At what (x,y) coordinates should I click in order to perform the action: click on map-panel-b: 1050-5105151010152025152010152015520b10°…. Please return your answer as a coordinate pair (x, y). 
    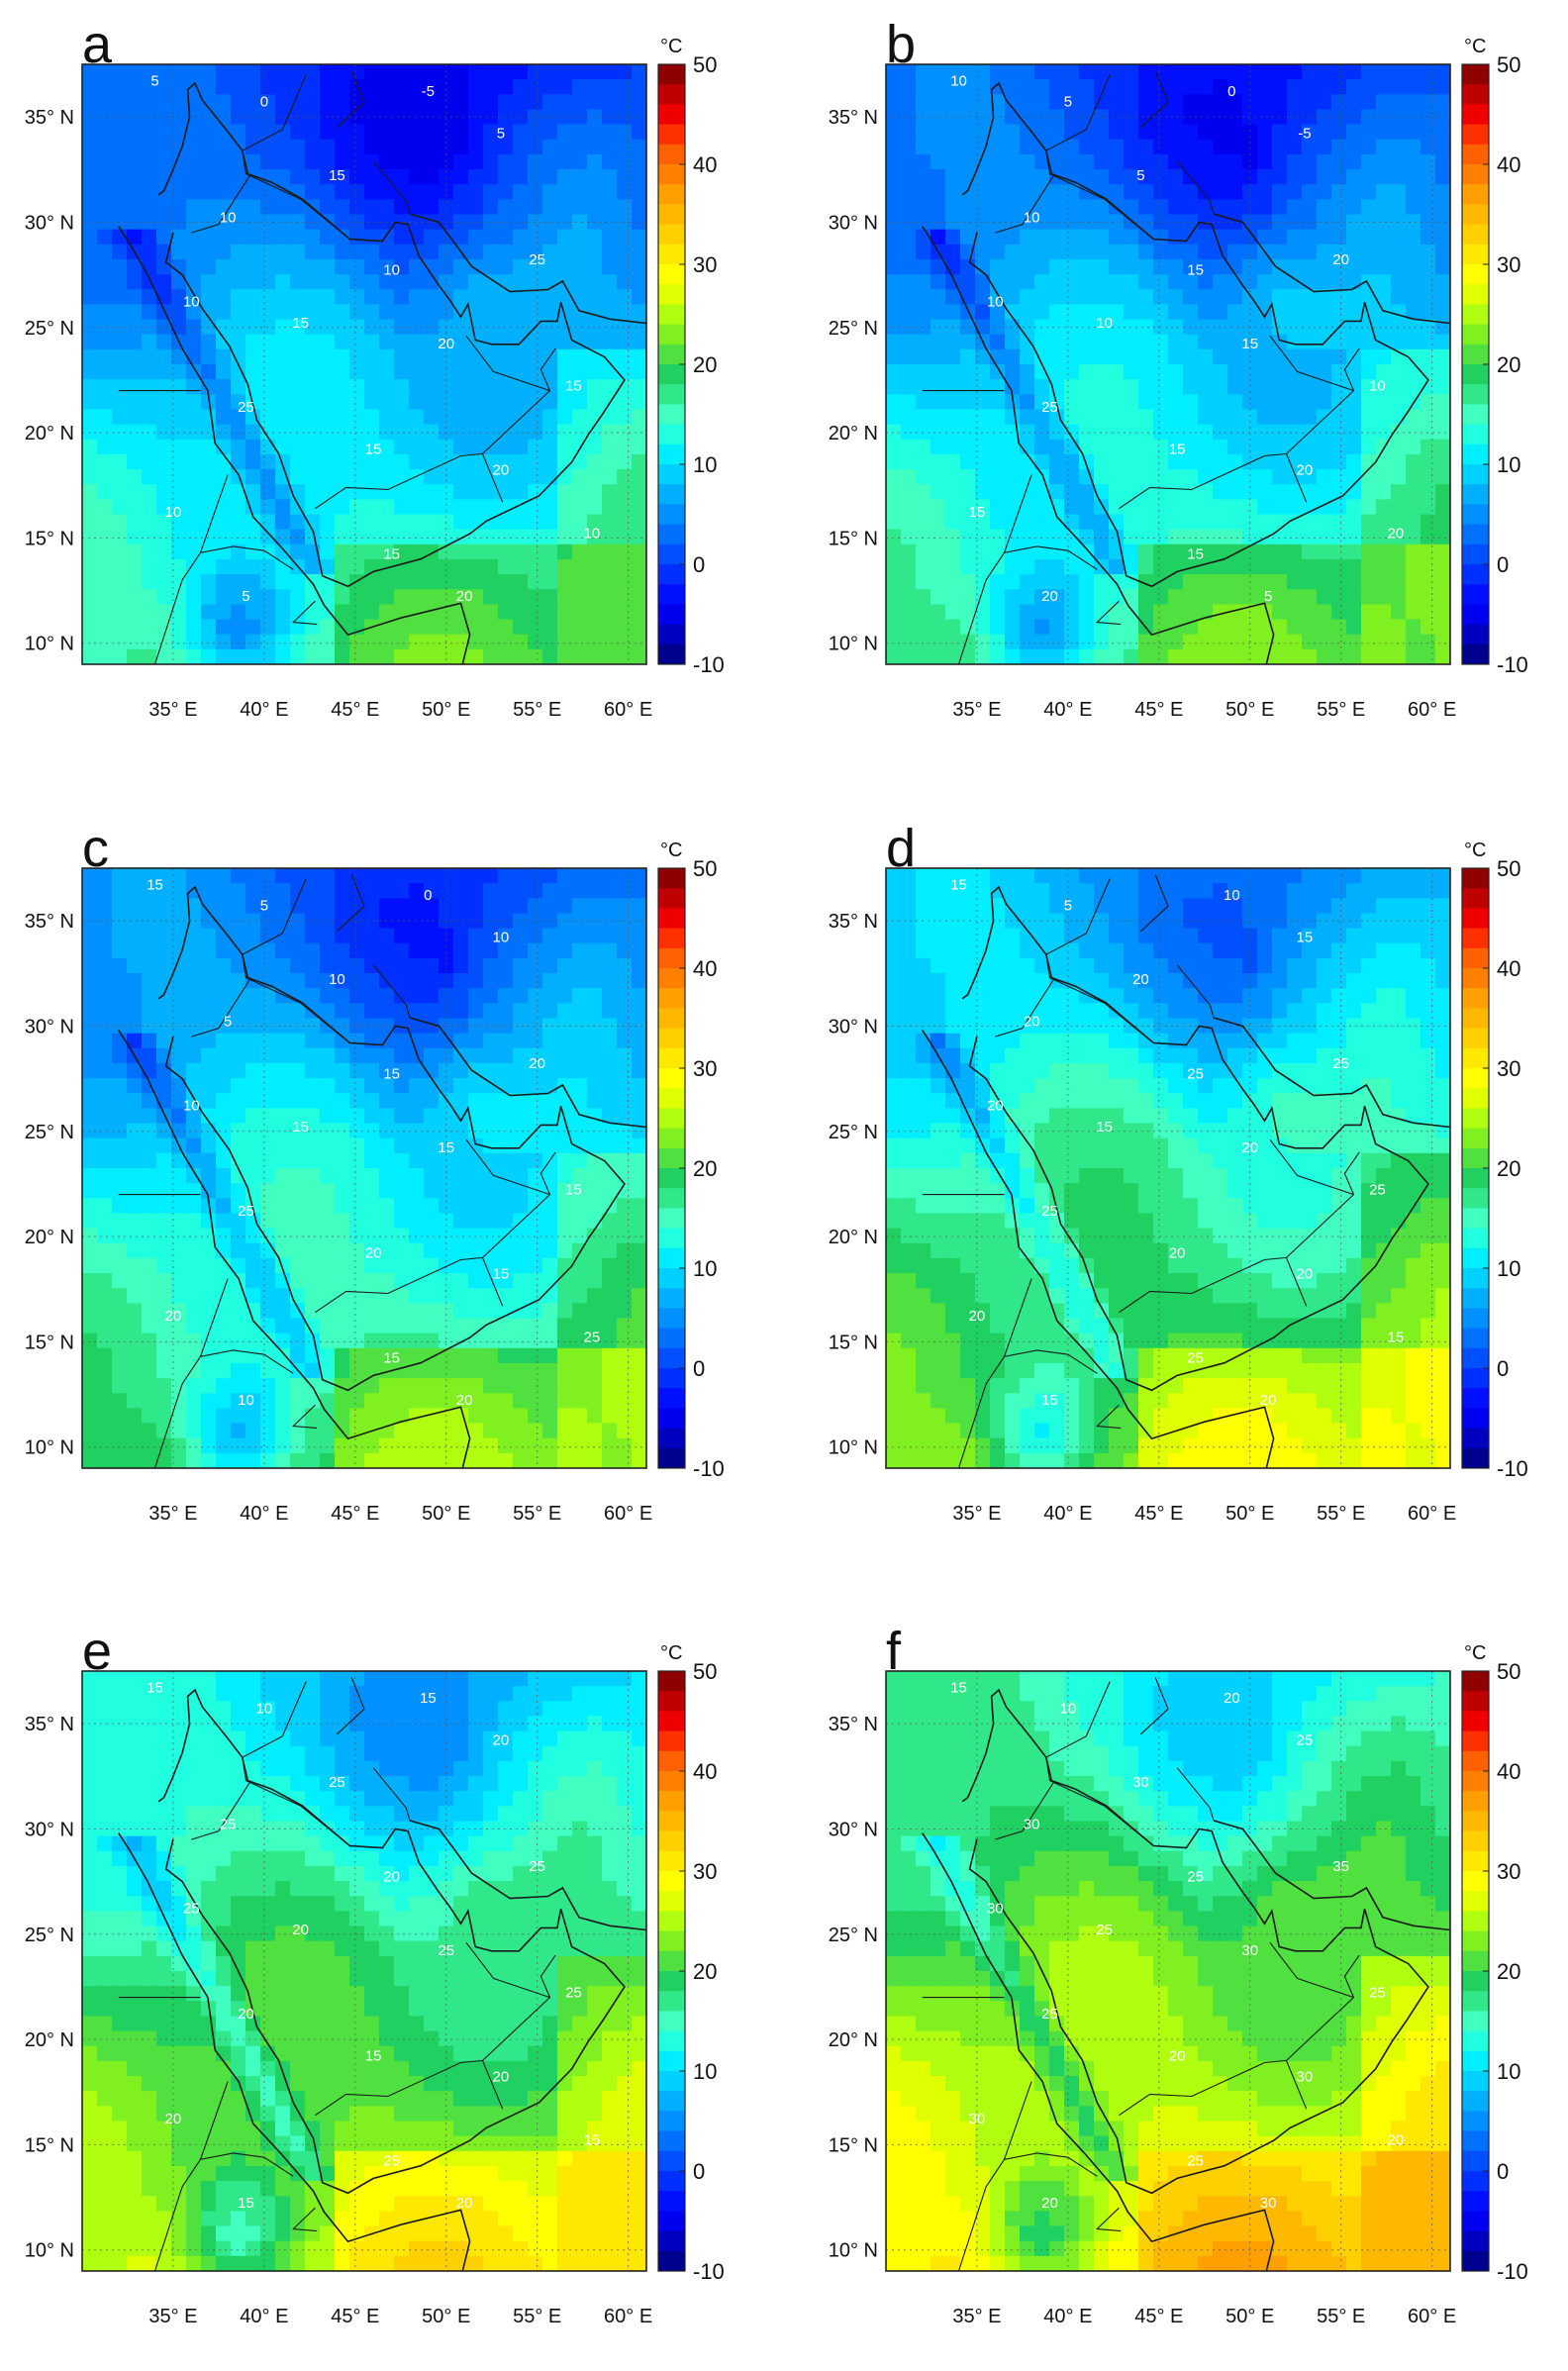
    Looking at the image, I should click on (1178, 368).